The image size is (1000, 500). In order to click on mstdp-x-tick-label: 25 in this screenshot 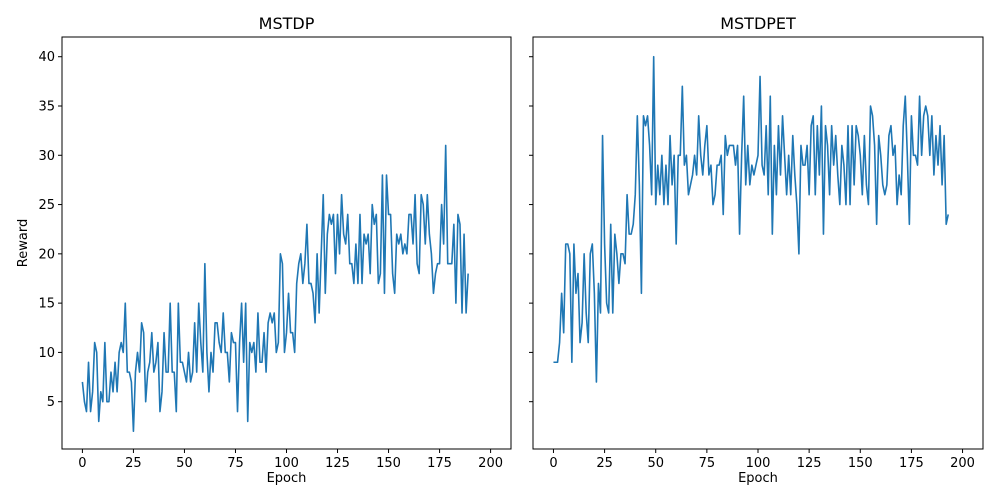, I will do `click(133, 463)`.